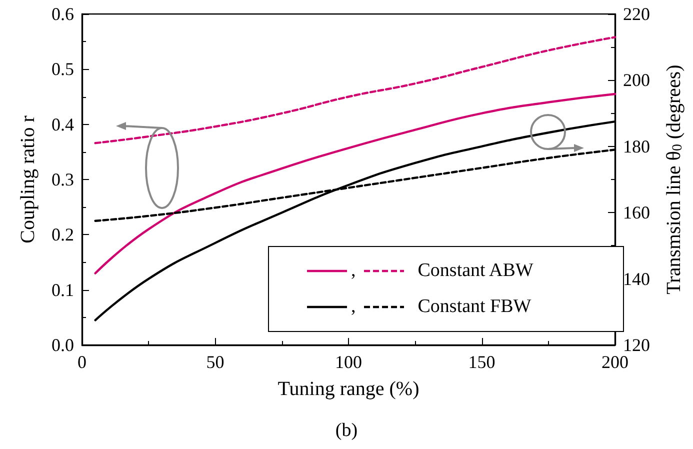 The height and width of the screenshot is (449, 693). What do you see at coordinates (636, 278) in the screenshot?
I see `y2-tick-label: 140` at bounding box center [636, 278].